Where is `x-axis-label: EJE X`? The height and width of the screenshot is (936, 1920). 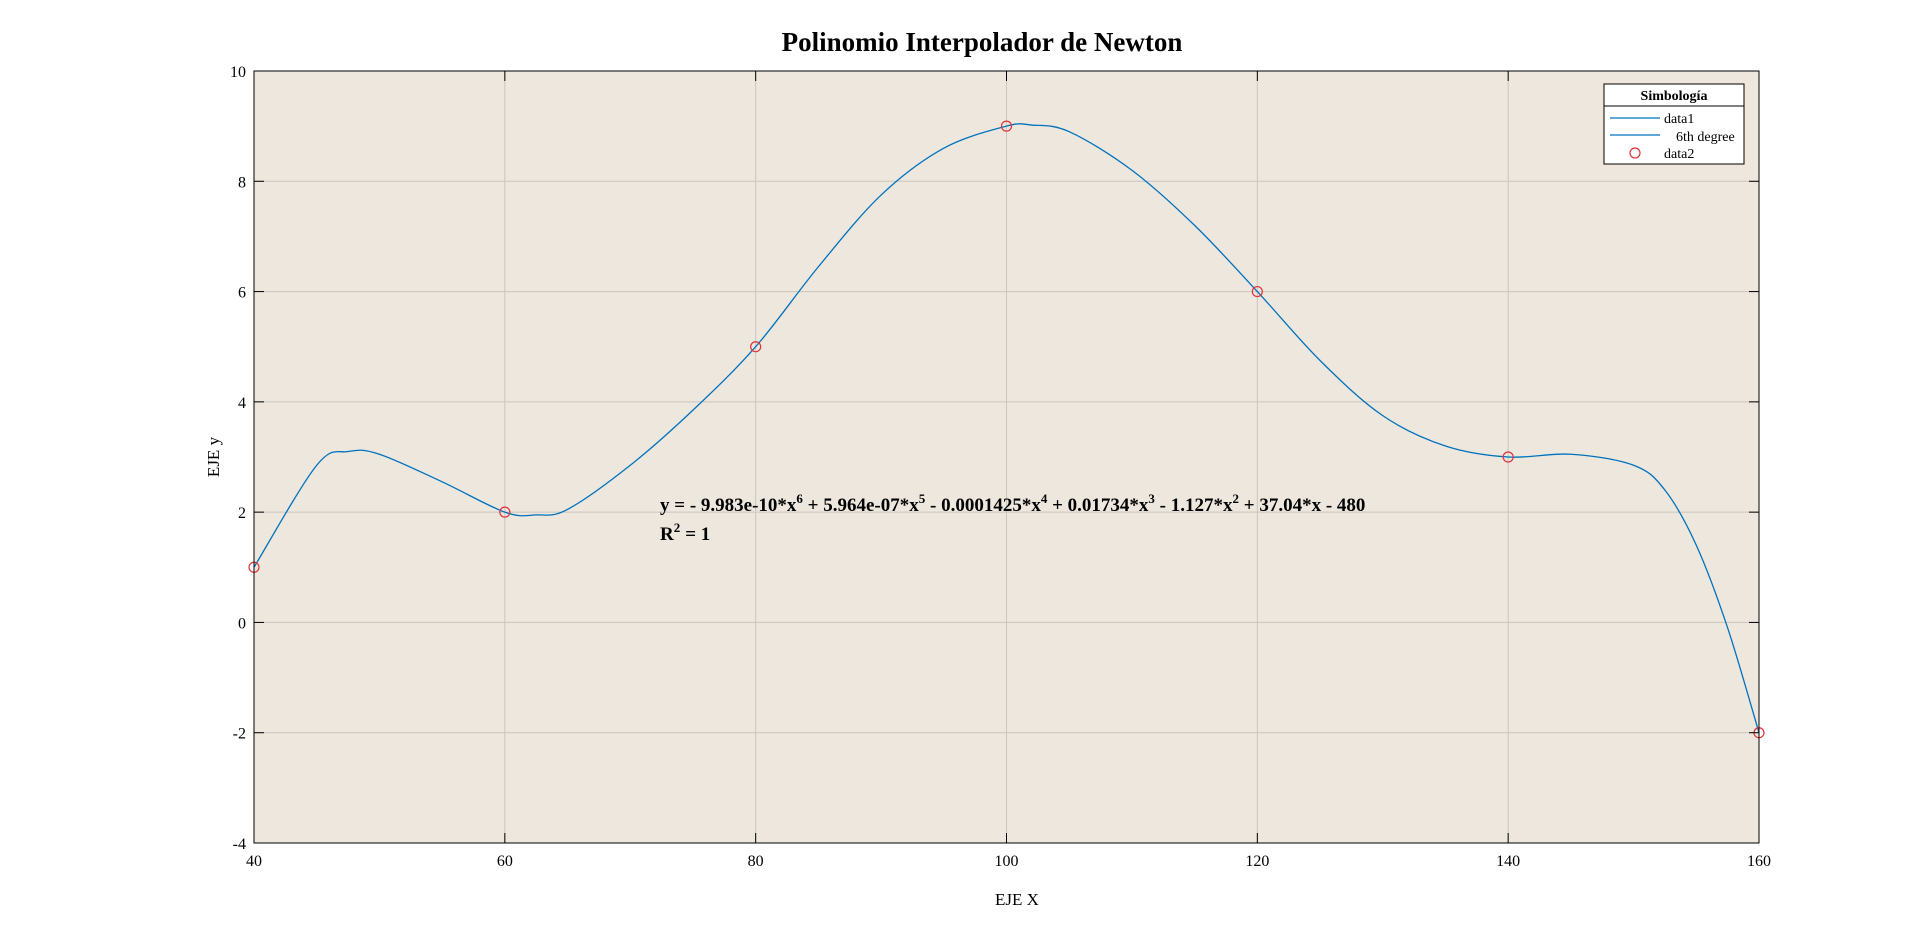
x-axis-label: EJE X is located at coordinates (1017, 899).